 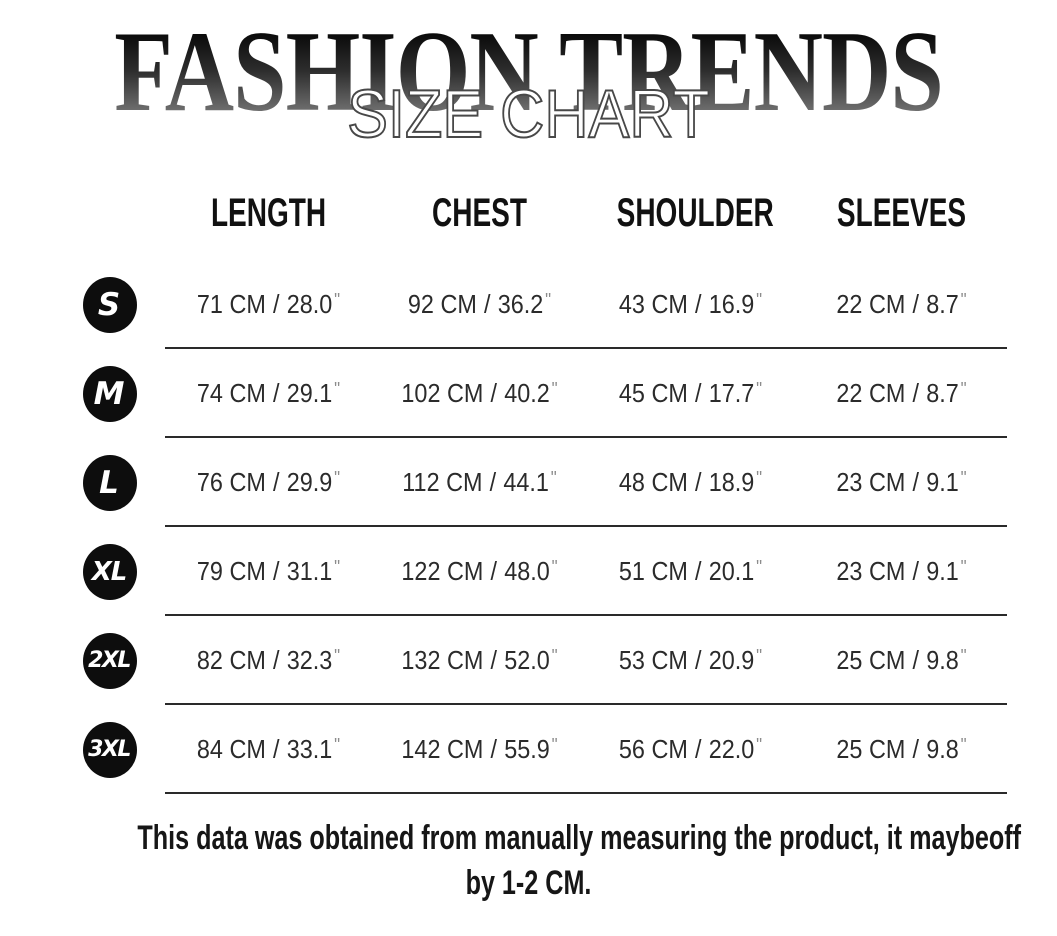 What do you see at coordinates (528, 883) in the screenshot?
I see `note-line-2: by 1-2 CM.` at bounding box center [528, 883].